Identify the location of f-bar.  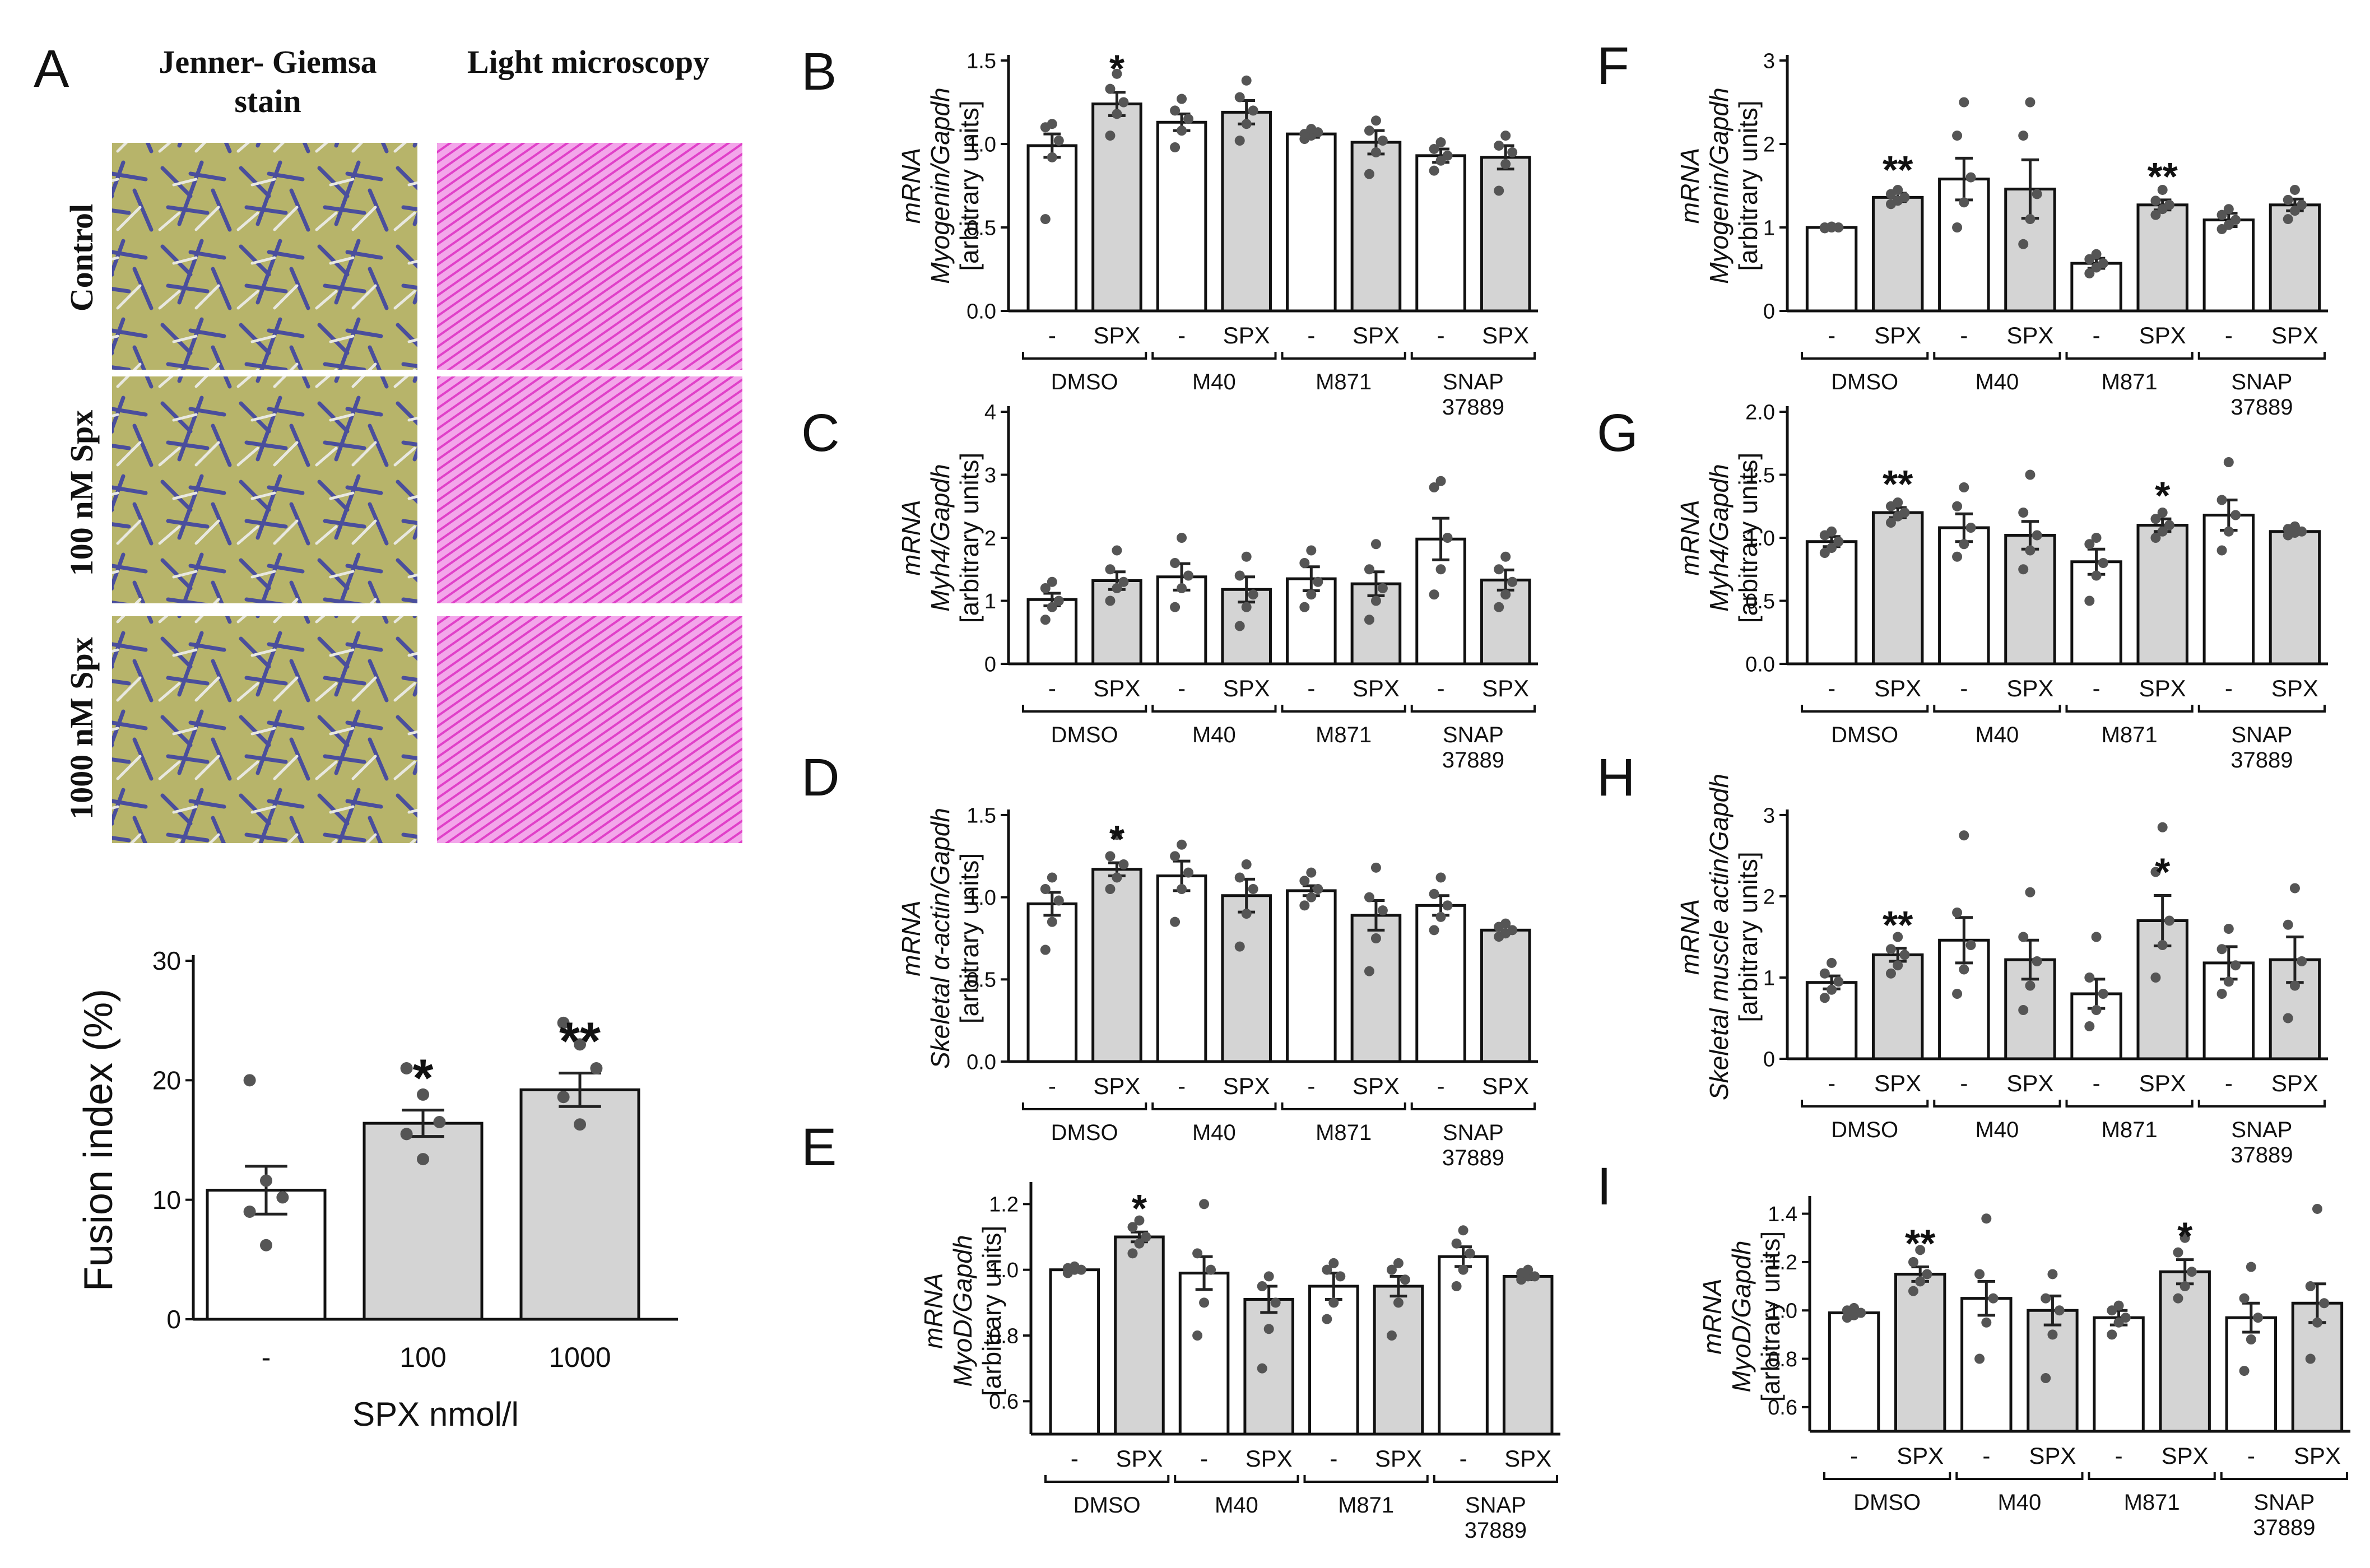
(2162, 258).